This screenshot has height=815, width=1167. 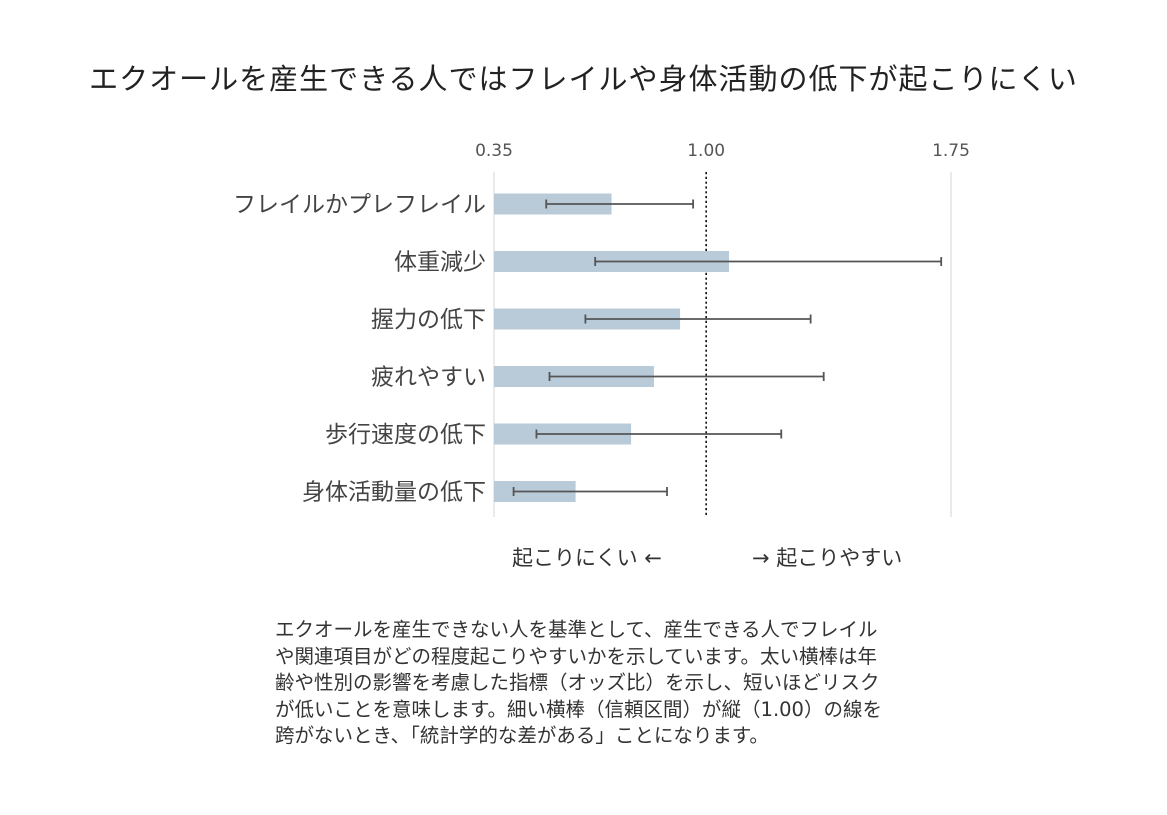 I want to click on error-bar-layer, so click(x=727, y=347).